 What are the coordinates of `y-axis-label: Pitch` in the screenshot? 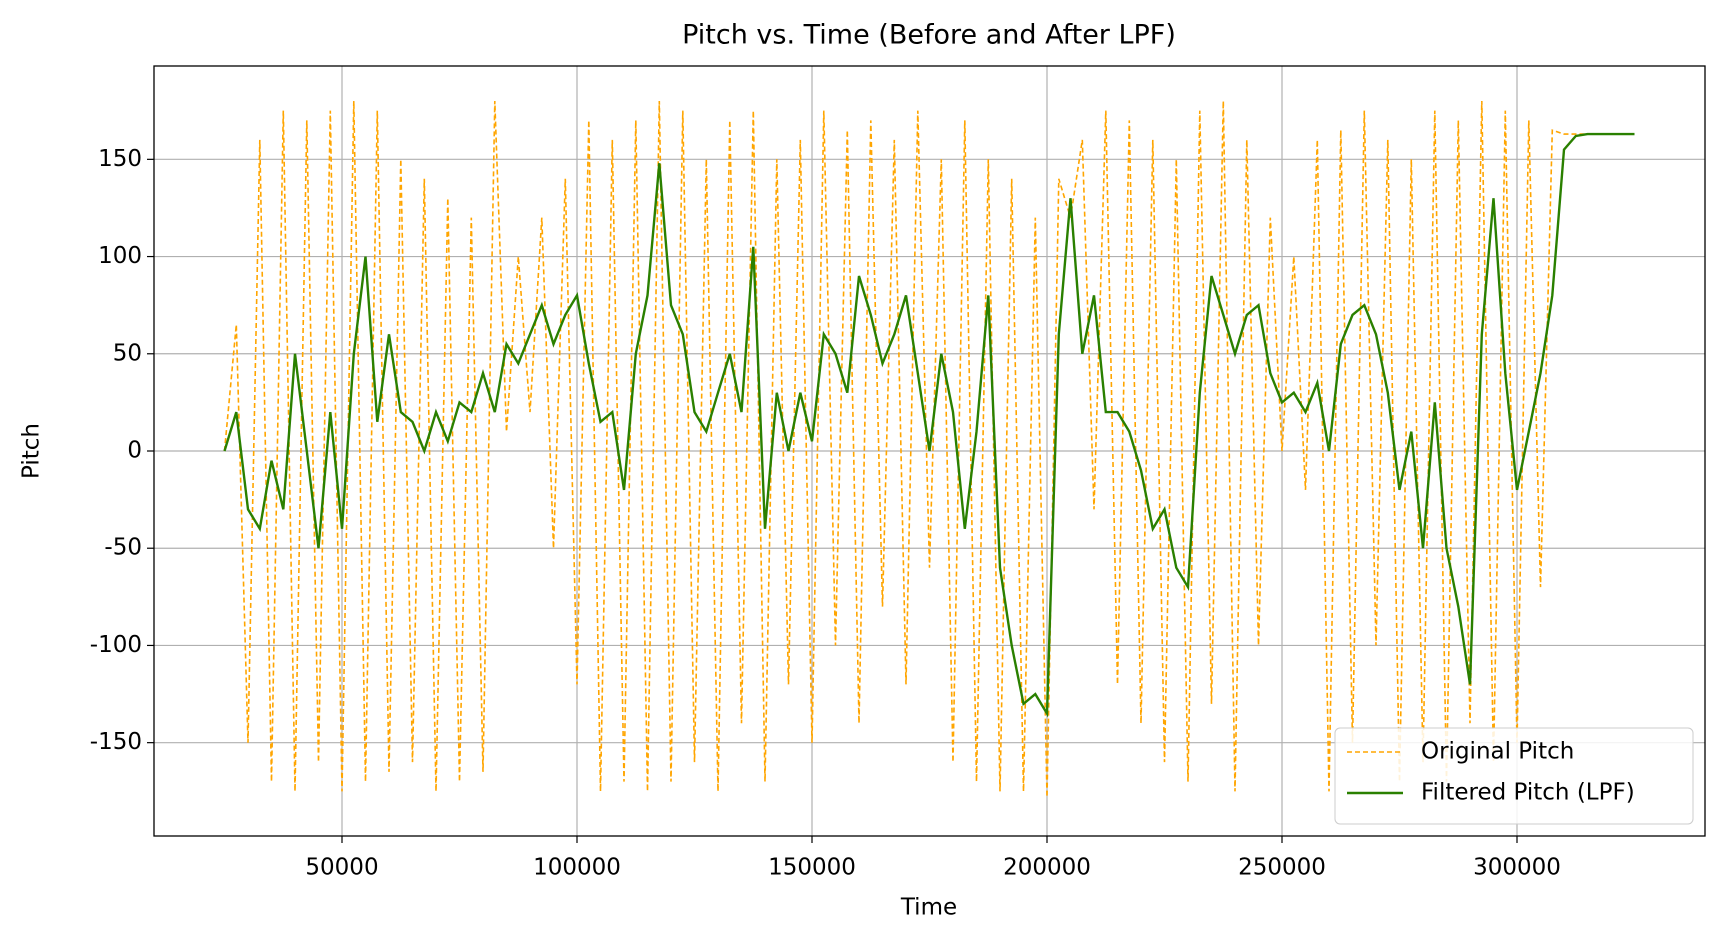 It's located at (32, 451).